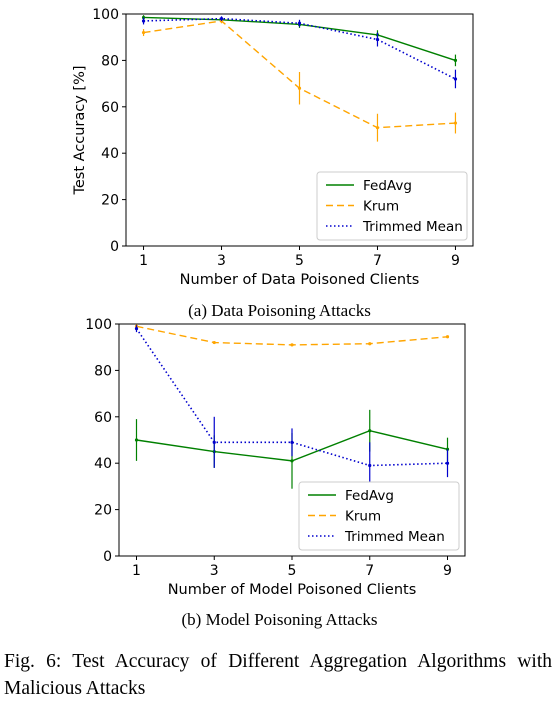  What do you see at coordinates (80, 130) in the screenshot?
I see `y-axis-label: Test Accuracy [%]` at bounding box center [80, 130].